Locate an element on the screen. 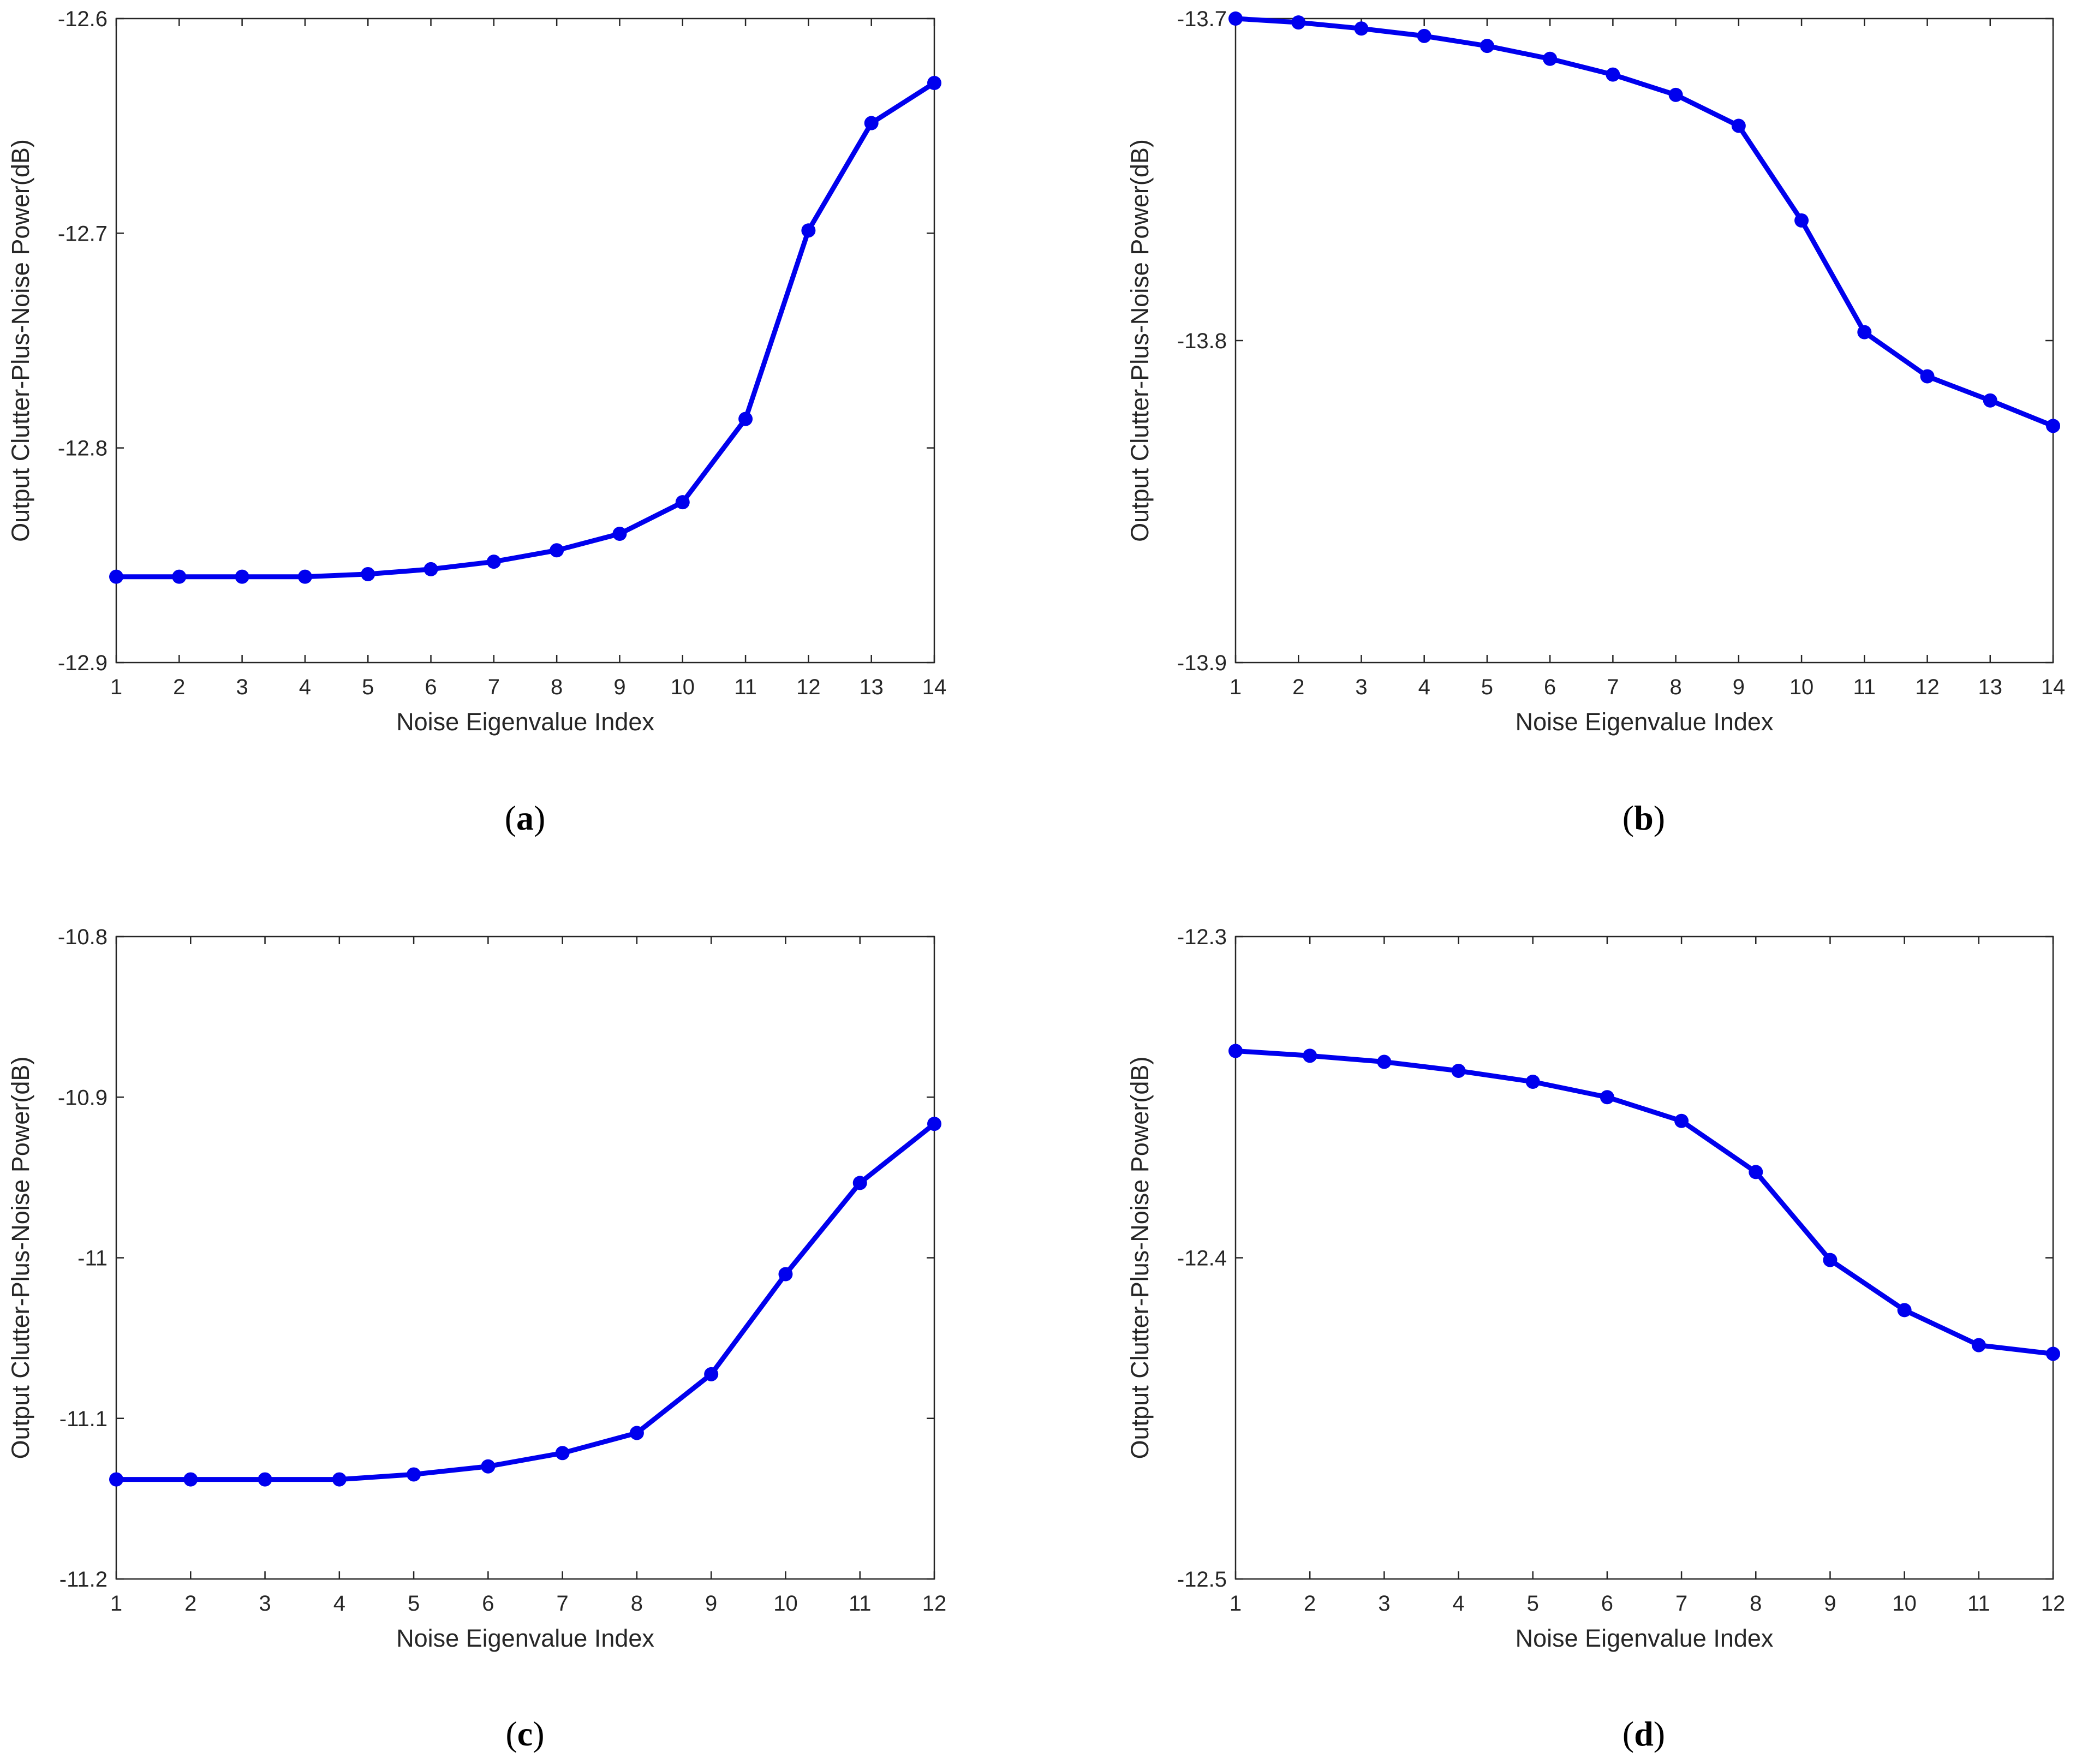 Image resolution: width=2076 pixels, height=1764 pixels. caption-letter: a is located at coordinates (525, 818).